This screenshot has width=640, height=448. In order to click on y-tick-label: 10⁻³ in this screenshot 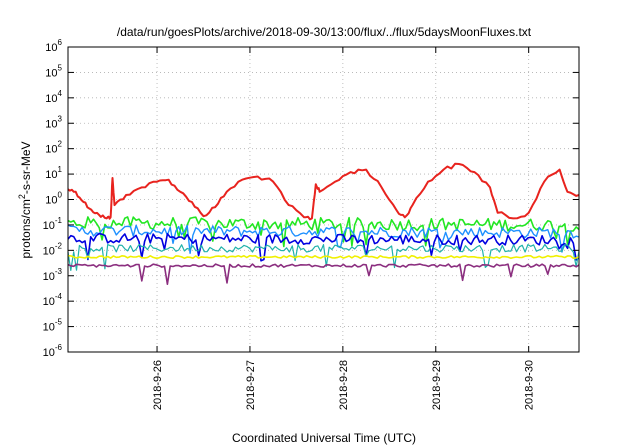, I will do `click(53, 275)`.